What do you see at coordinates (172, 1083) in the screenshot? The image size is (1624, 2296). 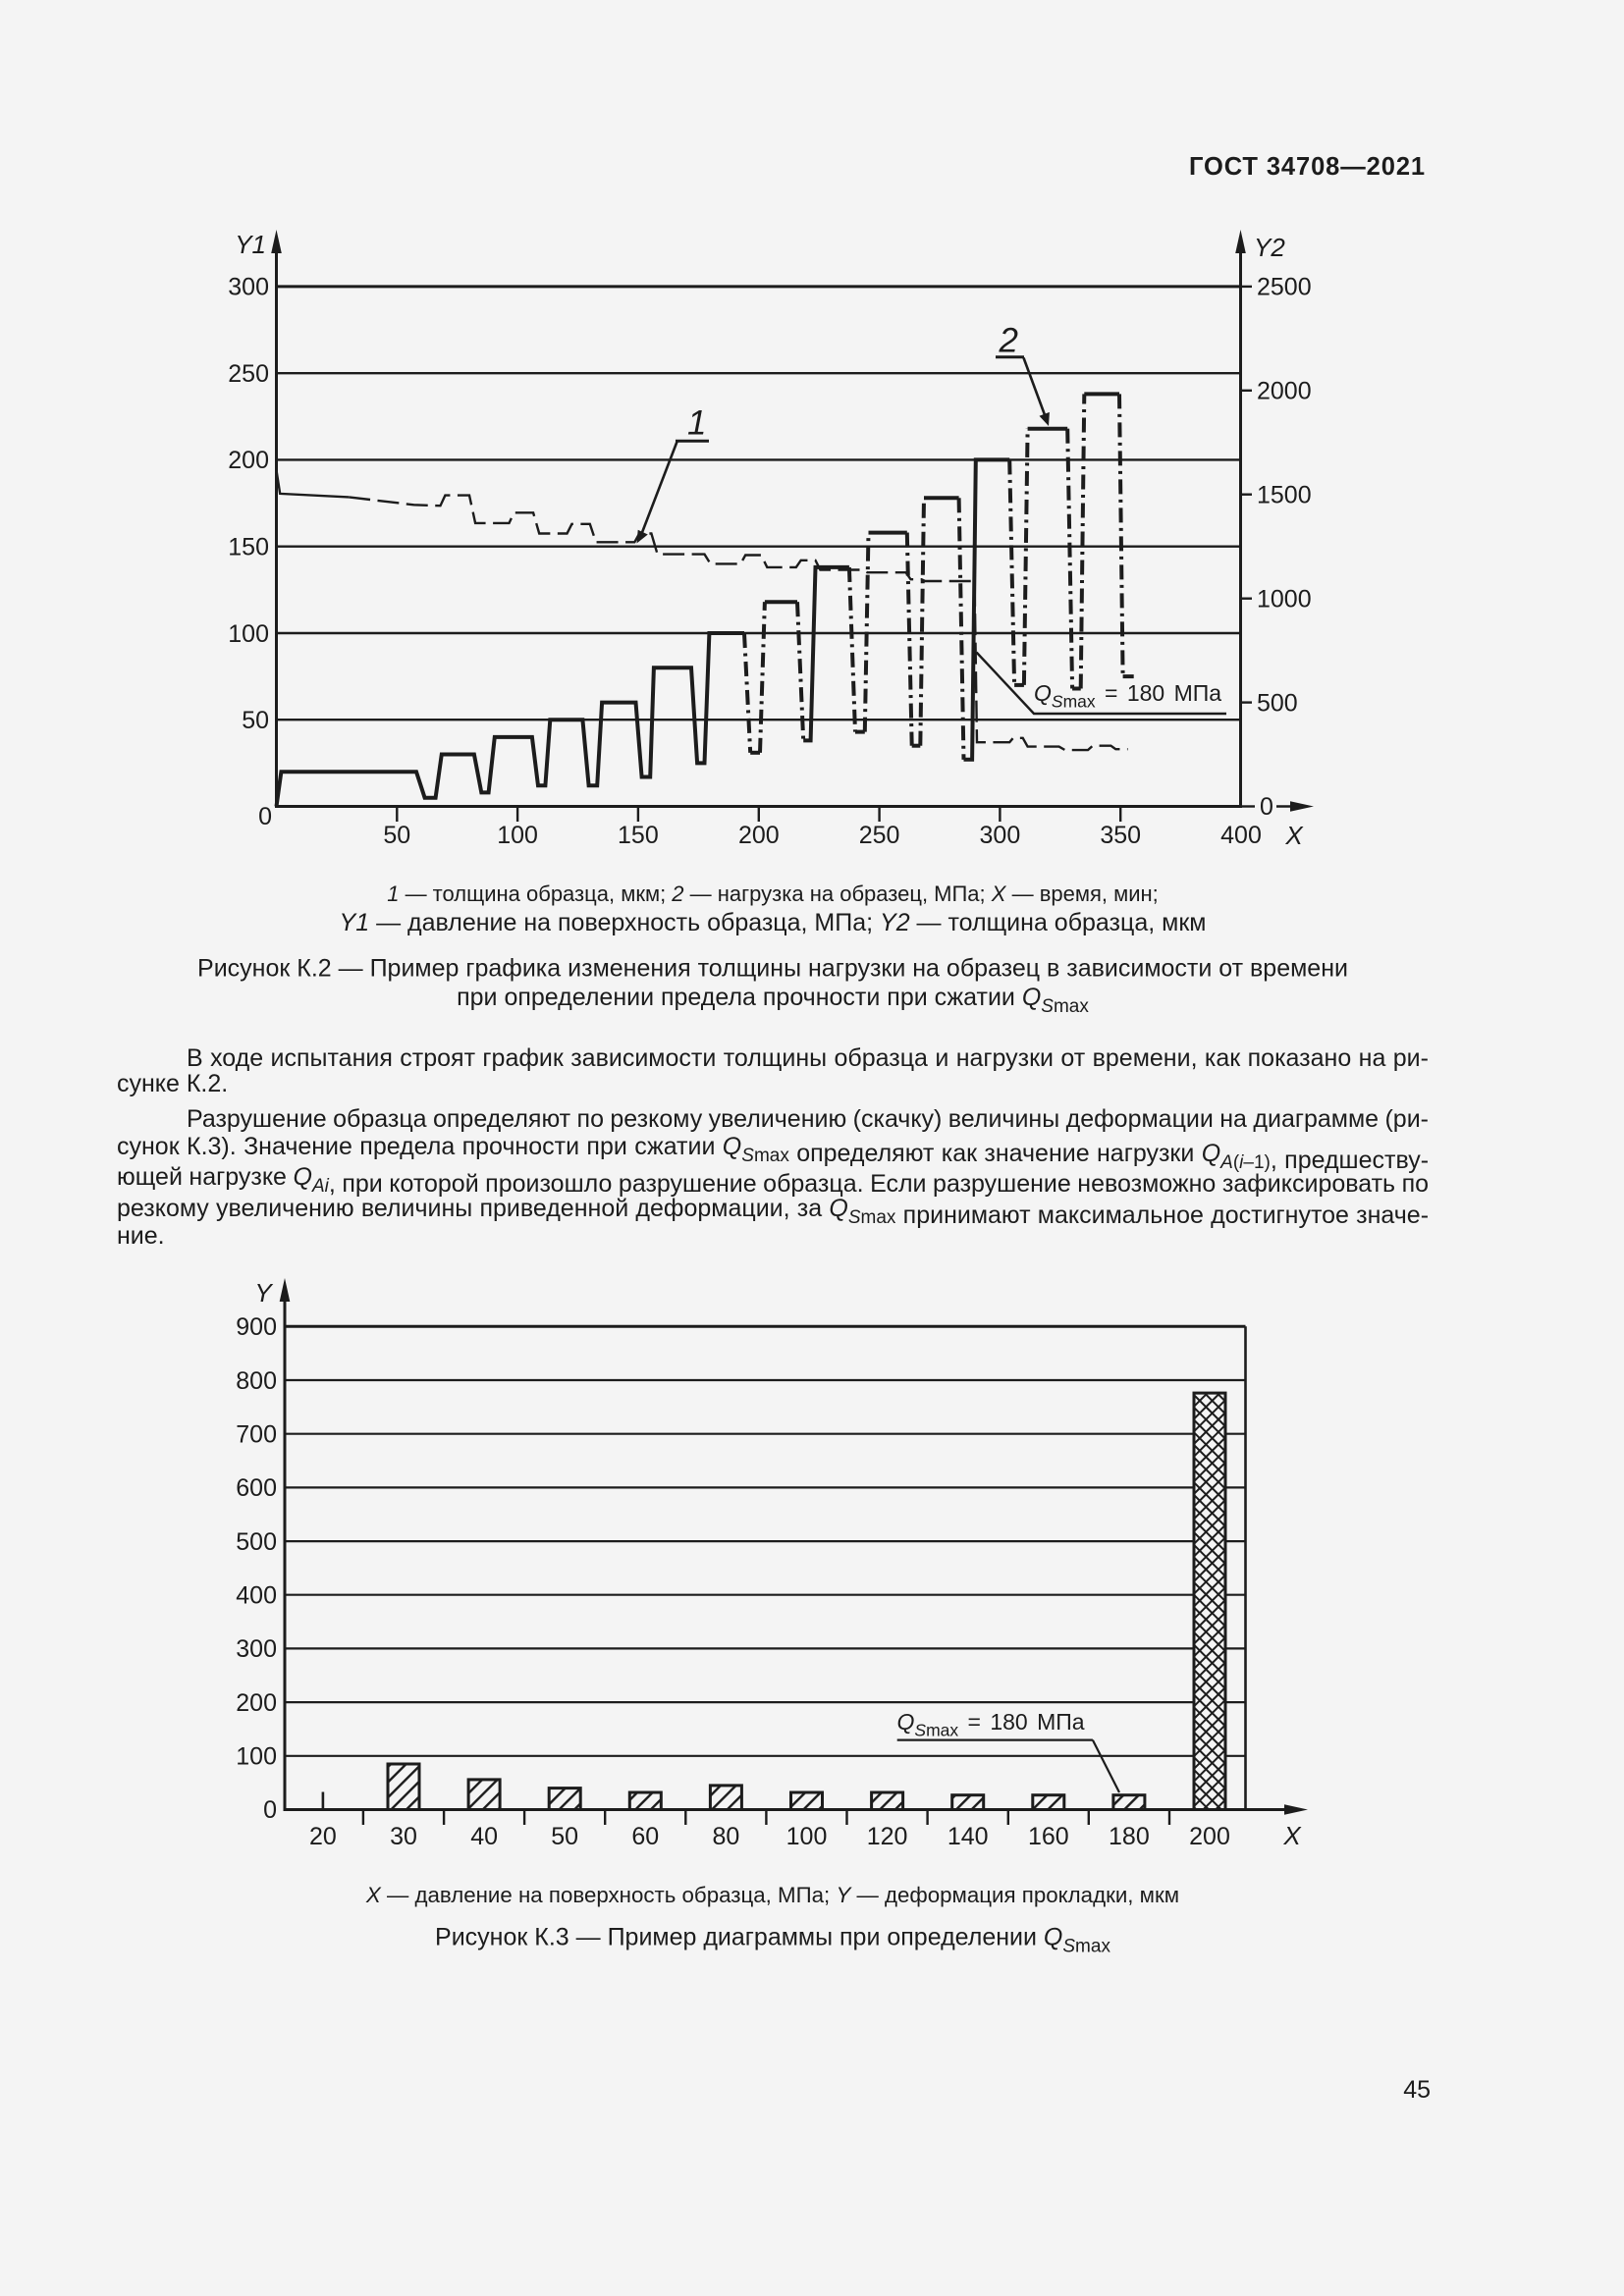 I see `svg-text: сунке К.2.` at bounding box center [172, 1083].